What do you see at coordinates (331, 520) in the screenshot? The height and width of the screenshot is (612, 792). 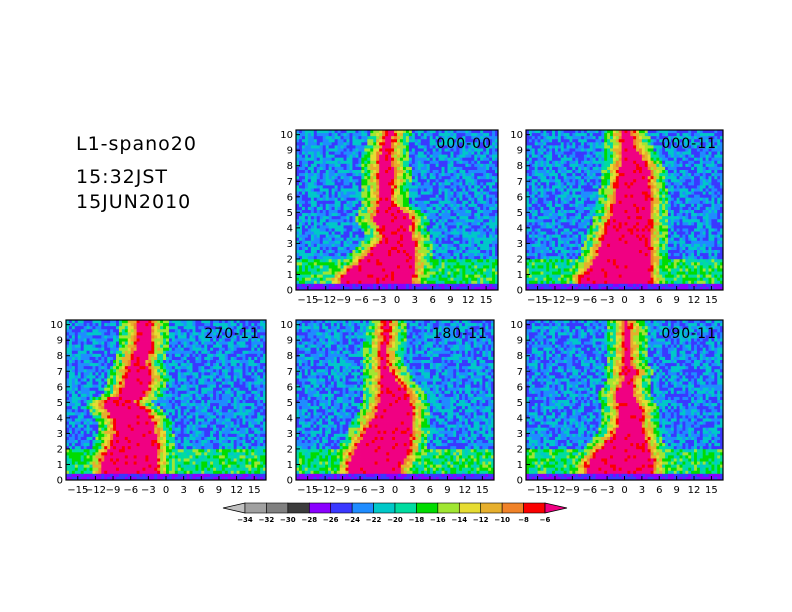 I see `colorbar-label: −26` at bounding box center [331, 520].